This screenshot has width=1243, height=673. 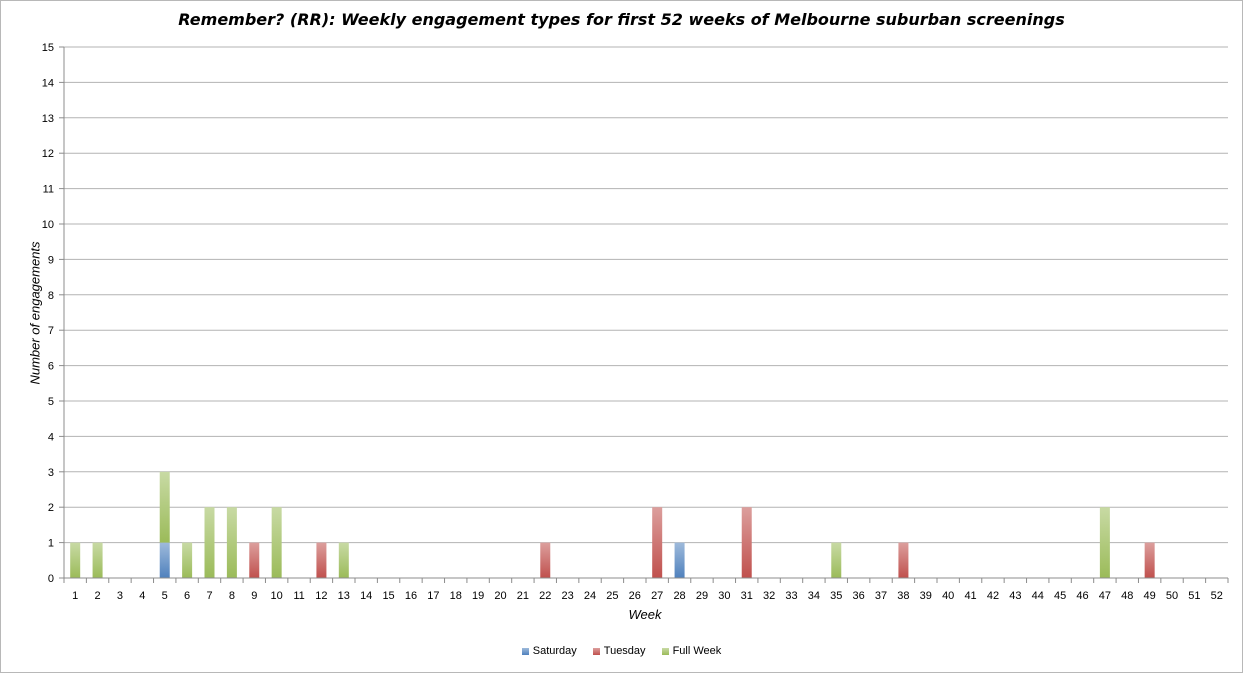 I want to click on x-tick-label: 49, so click(x=1150, y=596).